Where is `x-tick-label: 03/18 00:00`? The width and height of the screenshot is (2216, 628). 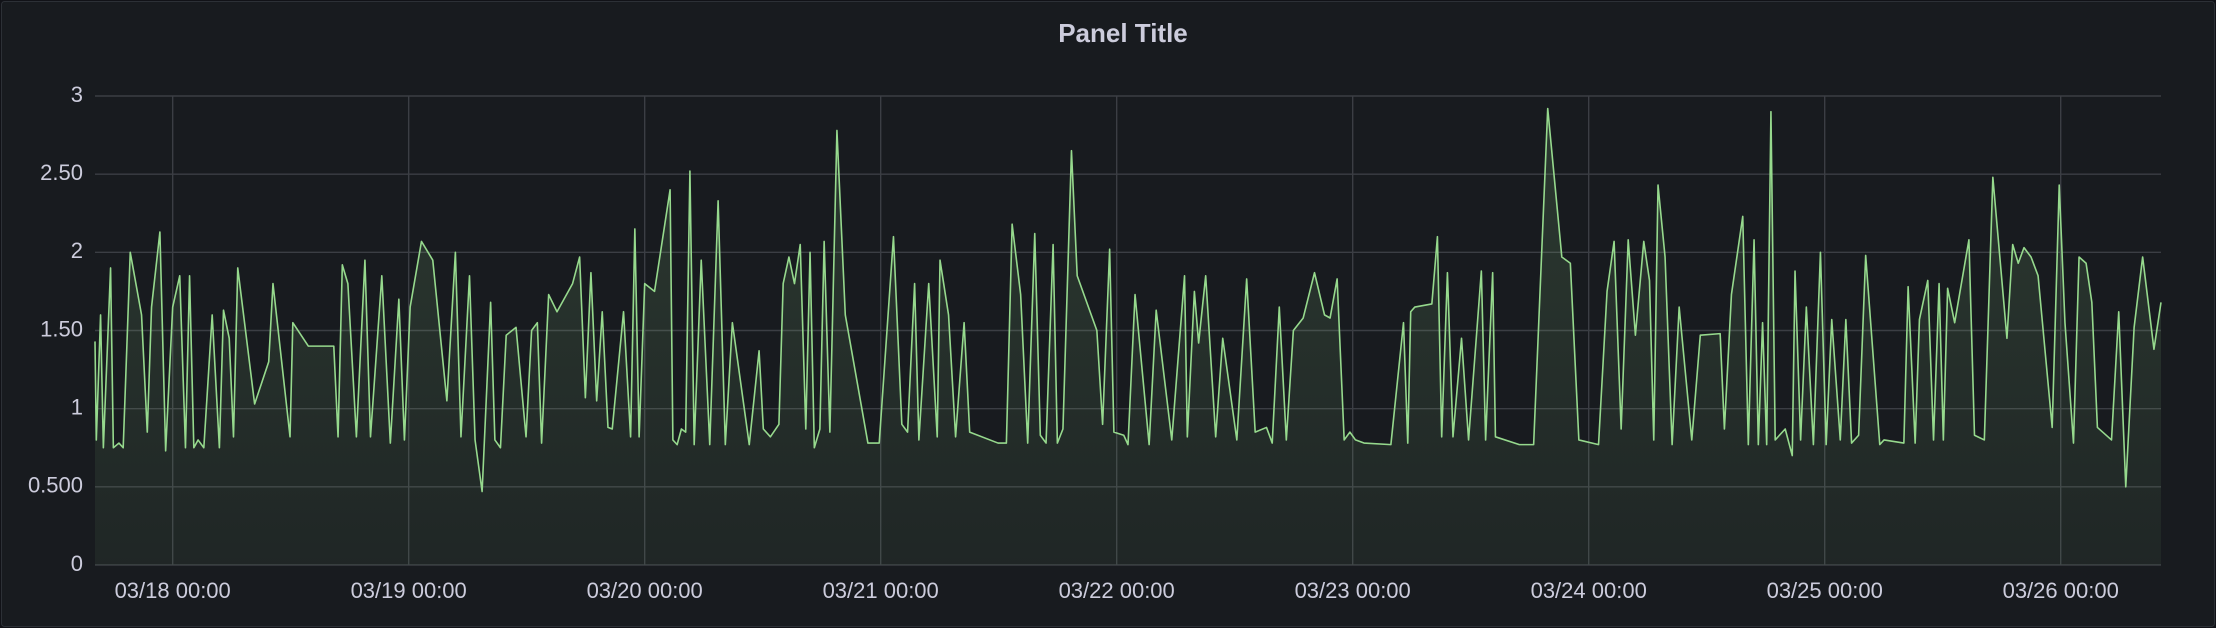
x-tick-label: 03/18 00:00 is located at coordinates (173, 590).